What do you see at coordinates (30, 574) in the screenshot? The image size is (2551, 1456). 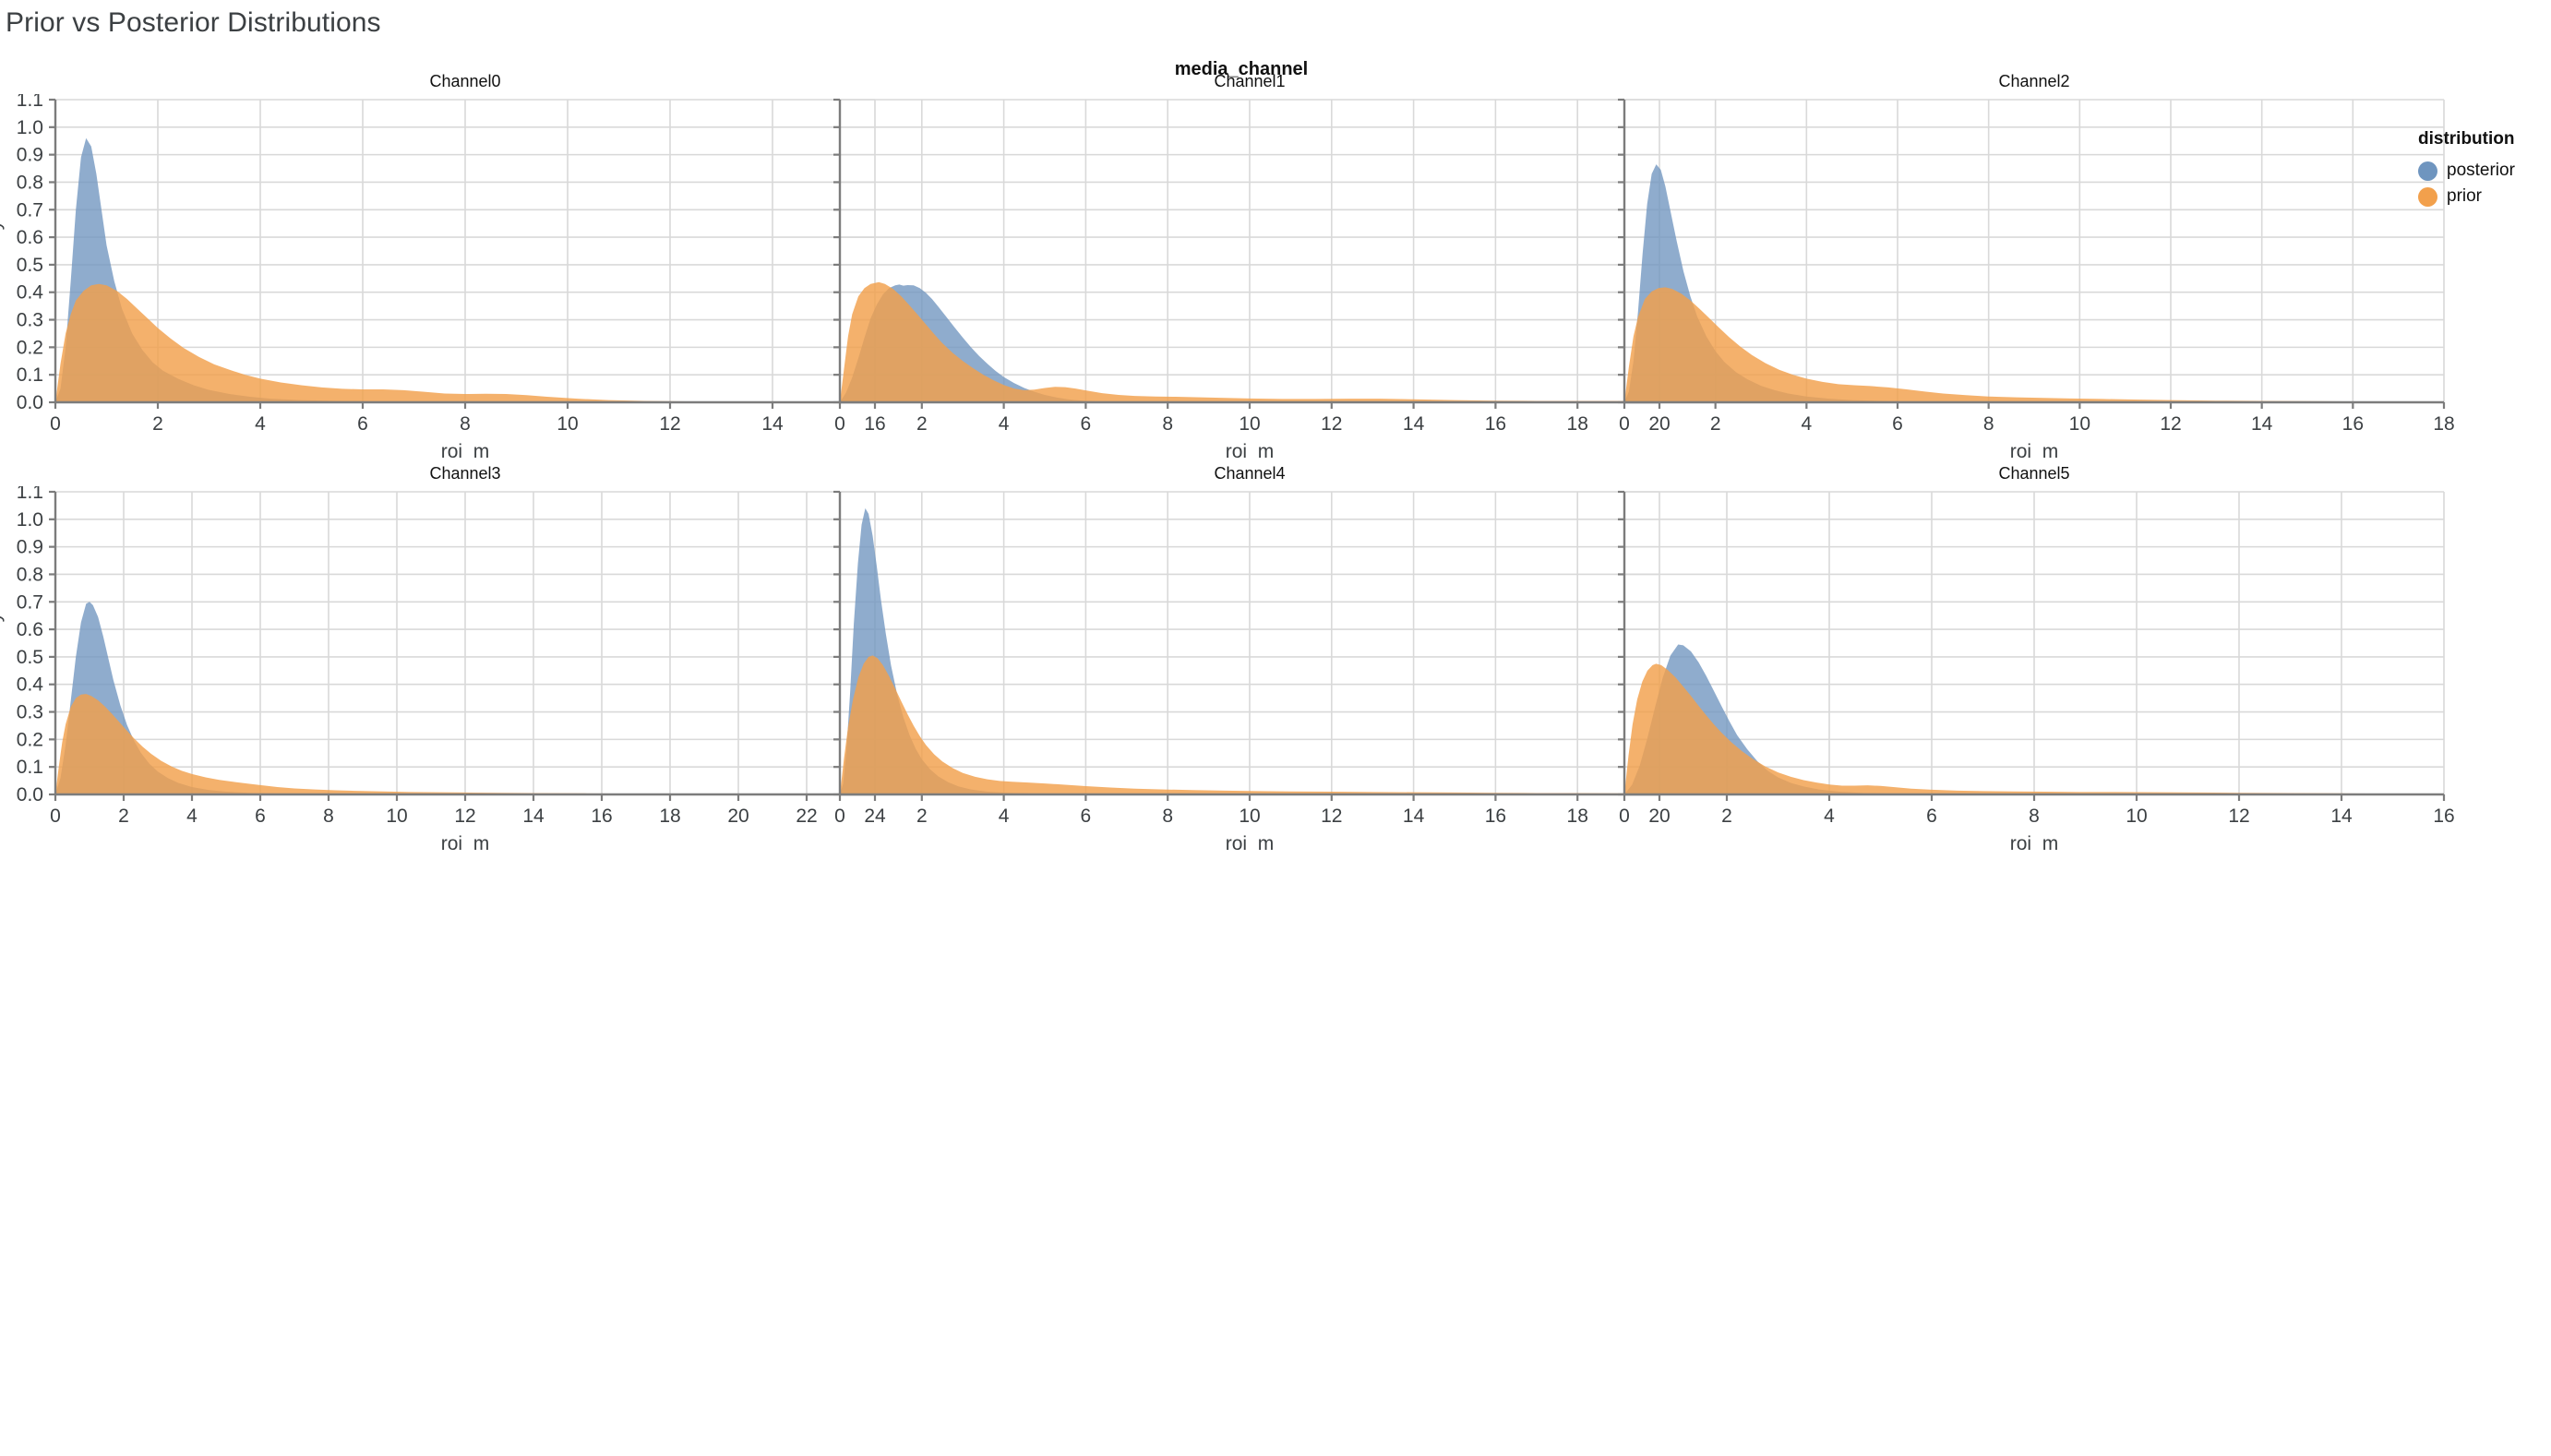 I see `svg-text: 0.8` at bounding box center [30, 574].